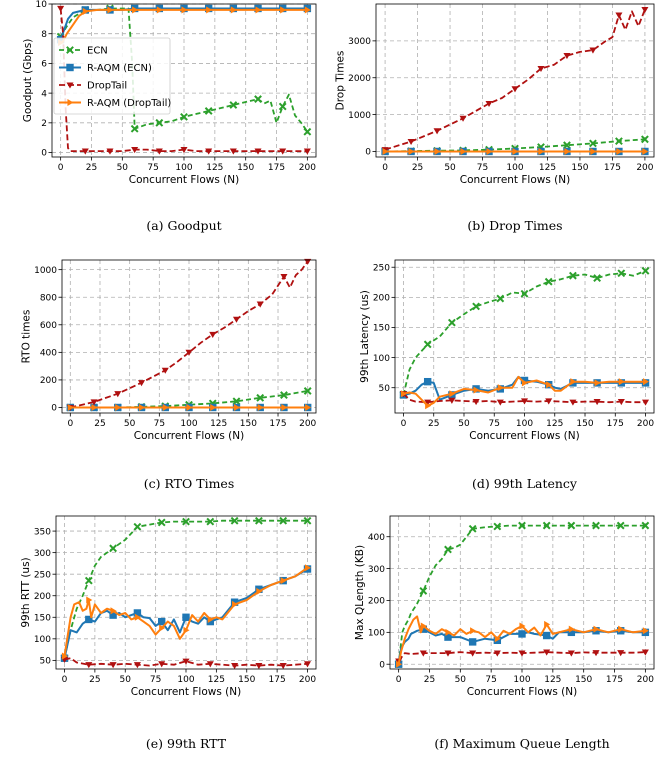 This screenshot has width=668, height=770. I want to click on subplot-caption: (d) 99th Latency, so click(525, 483).